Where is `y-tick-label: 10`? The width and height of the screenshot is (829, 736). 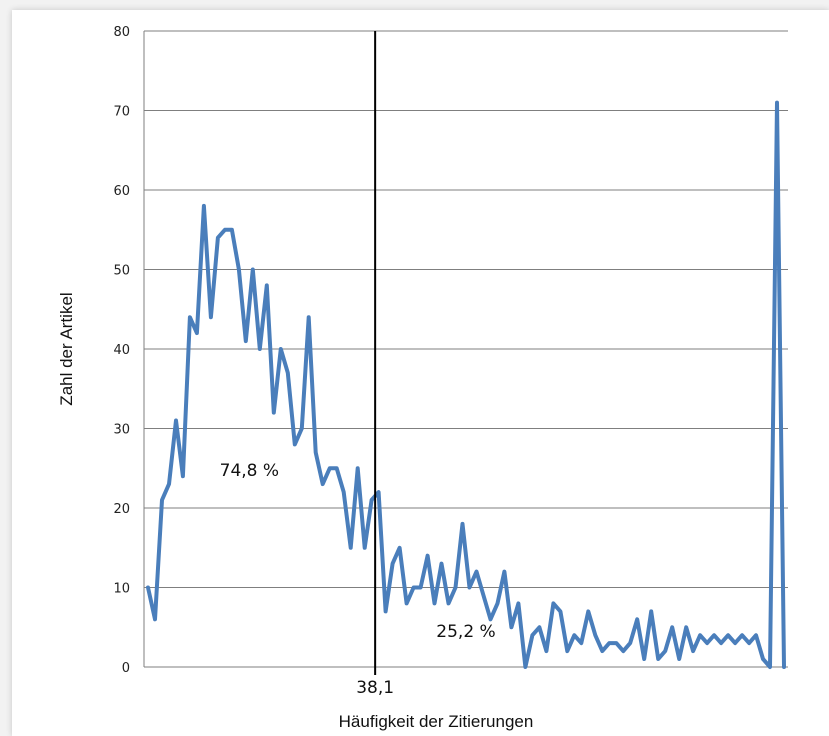
y-tick-label: 10 is located at coordinates (121, 589).